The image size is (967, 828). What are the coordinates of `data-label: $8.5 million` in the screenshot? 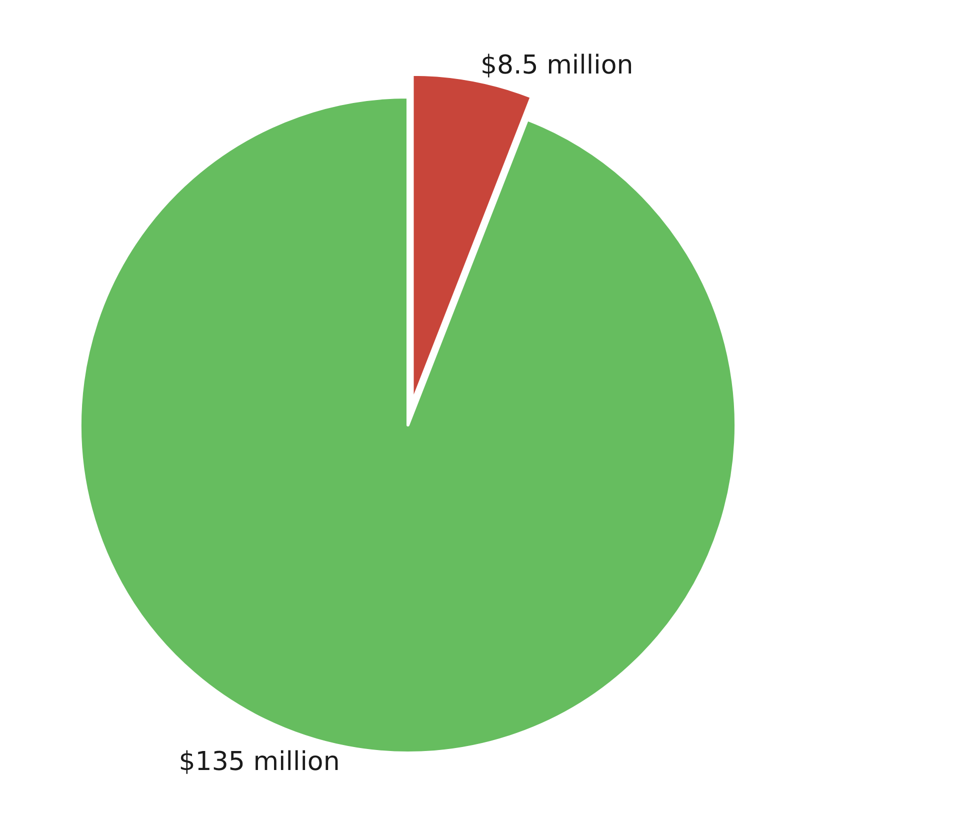 It's located at (557, 65).